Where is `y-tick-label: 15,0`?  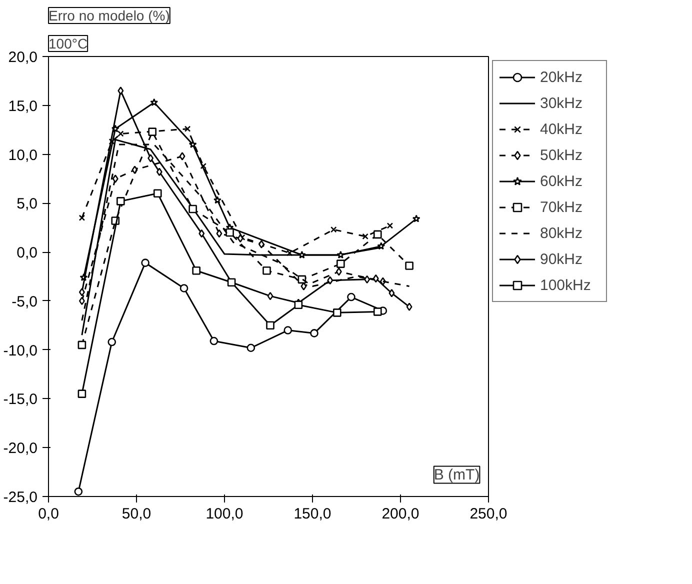
y-tick-label: 15,0 is located at coordinates (23, 106).